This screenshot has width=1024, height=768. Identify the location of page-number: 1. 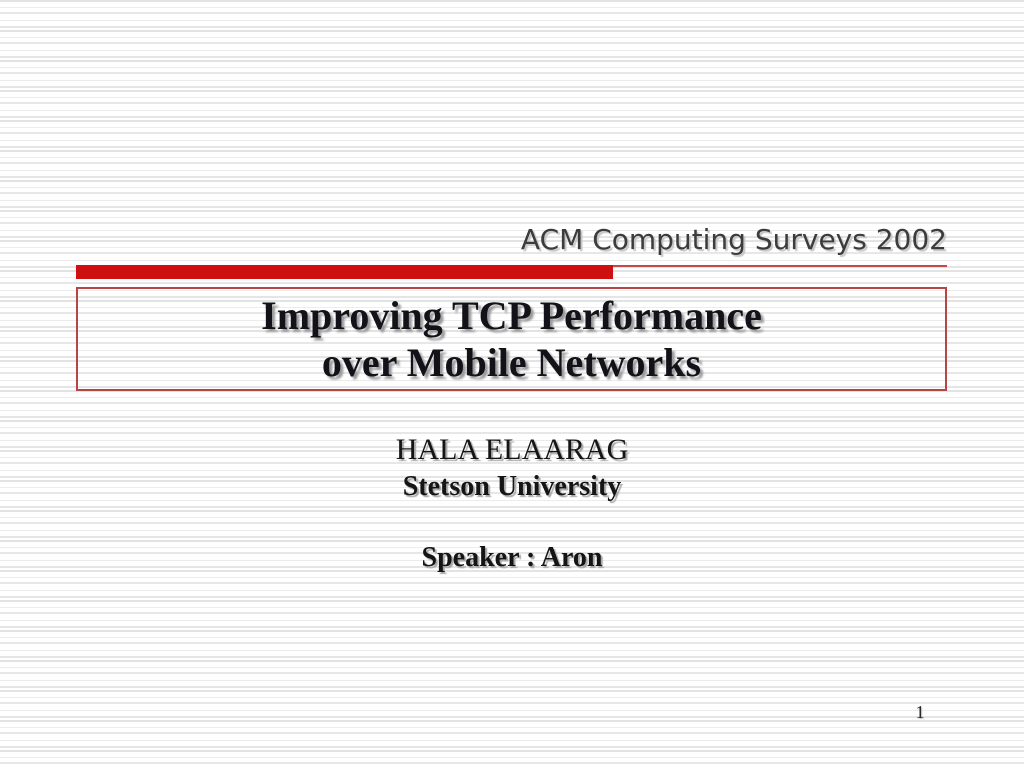
(920, 712).